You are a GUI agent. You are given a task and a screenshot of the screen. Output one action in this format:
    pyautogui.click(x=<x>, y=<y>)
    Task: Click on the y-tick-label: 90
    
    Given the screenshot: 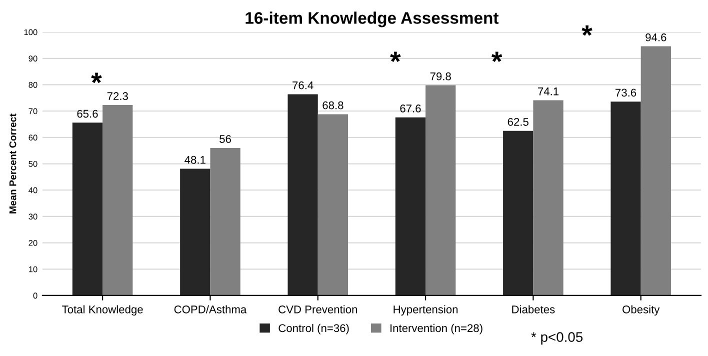 What is the action you would take?
    pyautogui.click(x=33, y=59)
    